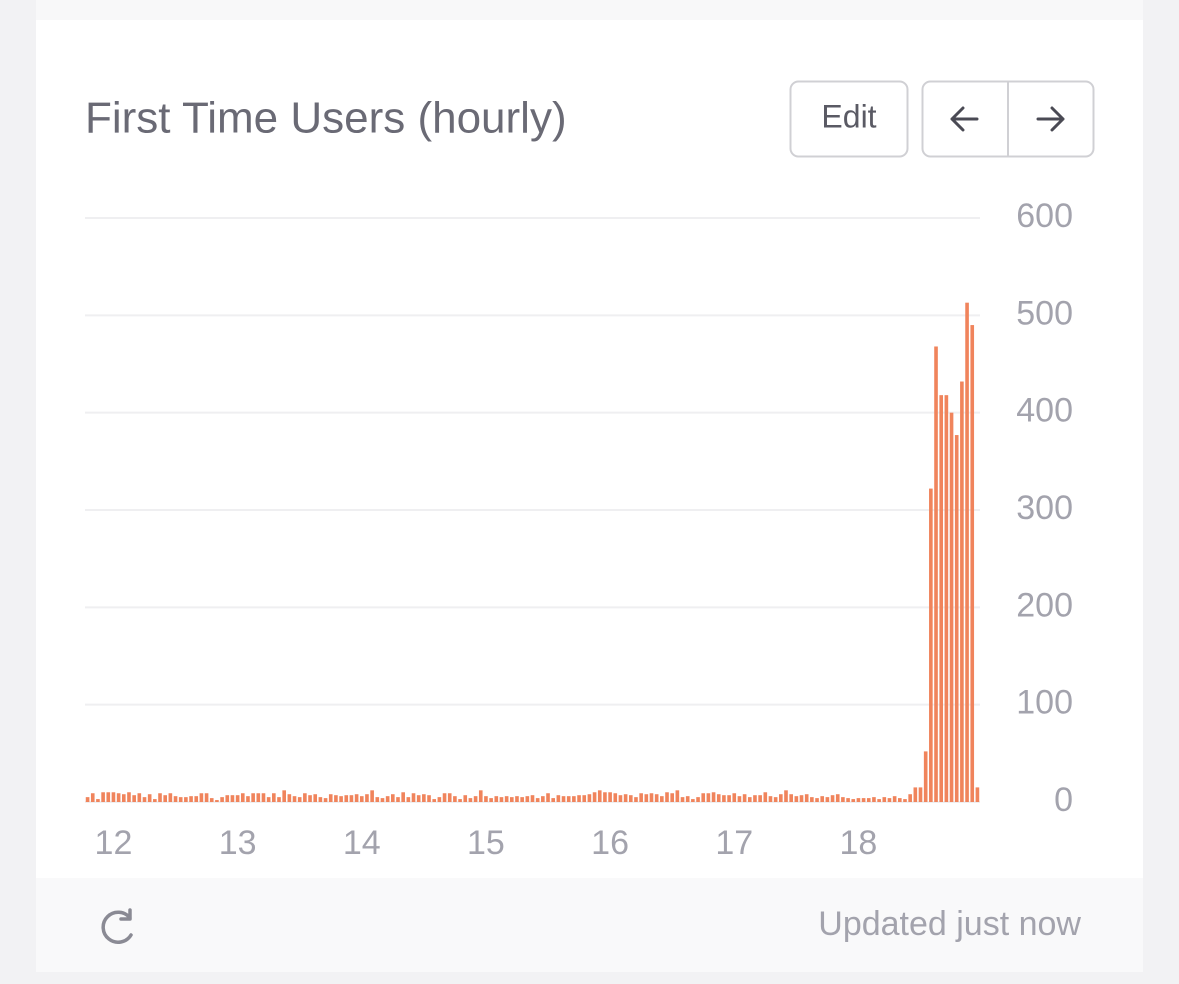 The height and width of the screenshot is (984, 1179). I want to click on y-tick-label: 500, so click(1044, 313).